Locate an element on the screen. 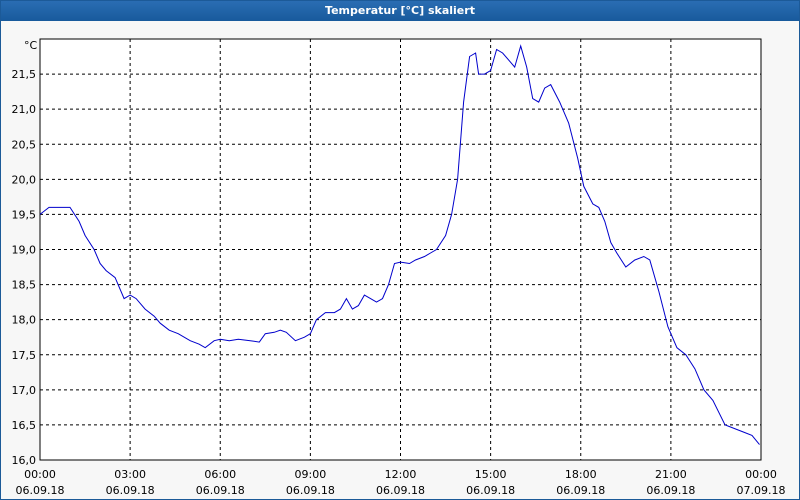 The image size is (800, 500). x-tick-time: 06:00 is located at coordinates (220, 474).